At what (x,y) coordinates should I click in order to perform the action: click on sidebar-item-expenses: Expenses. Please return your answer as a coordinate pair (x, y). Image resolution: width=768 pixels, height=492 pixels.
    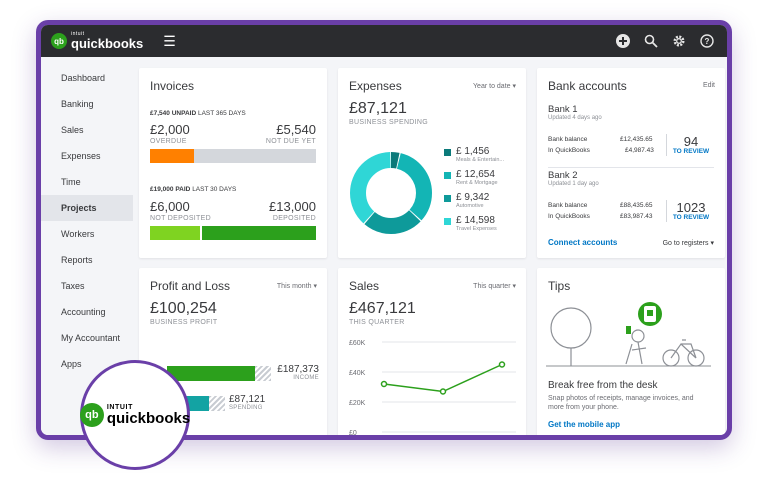
    Looking at the image, I should click on (81, 156).